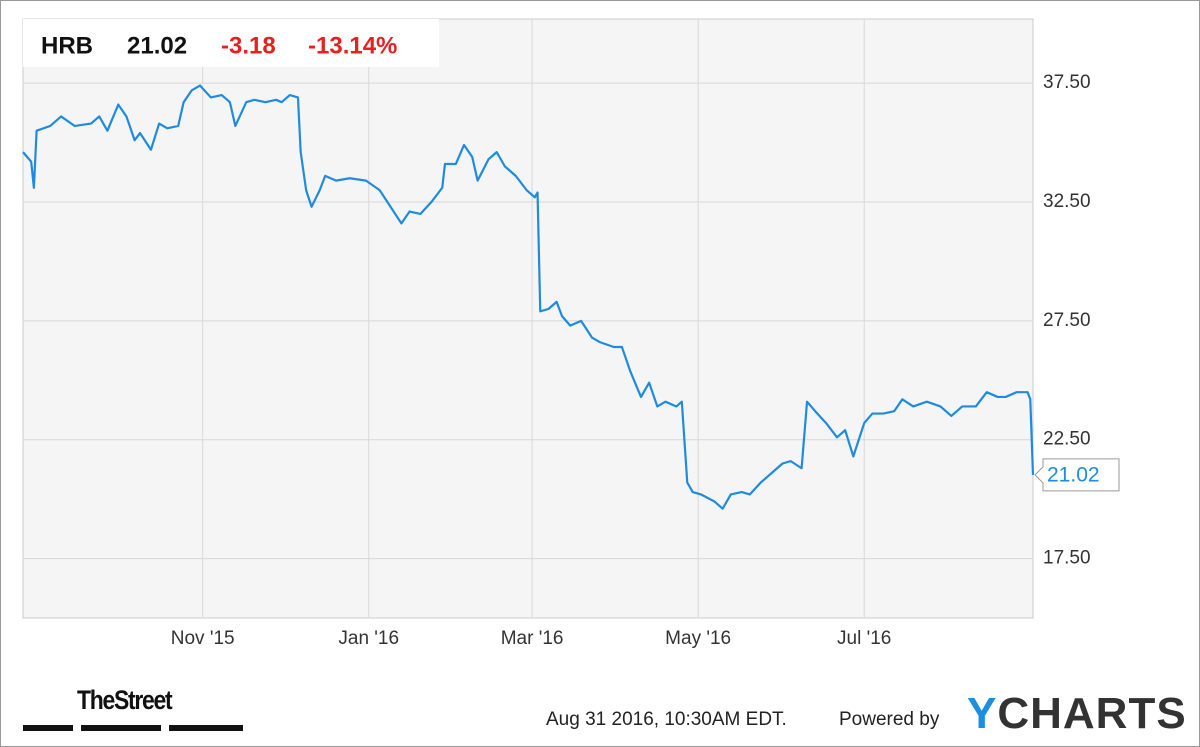 Image resolution: width=1200 pixels, height=747 pixels. I want to click on callout-box, so click(1077, 475).